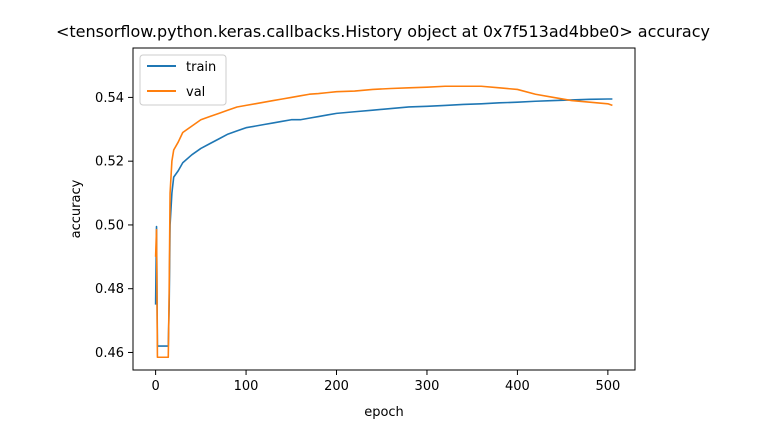 The height and width of the screenshot is (439, 770). Describe the element at coordinates (109, 98) in the screenshot. I see `y-tick-label: 0.54` at that location.